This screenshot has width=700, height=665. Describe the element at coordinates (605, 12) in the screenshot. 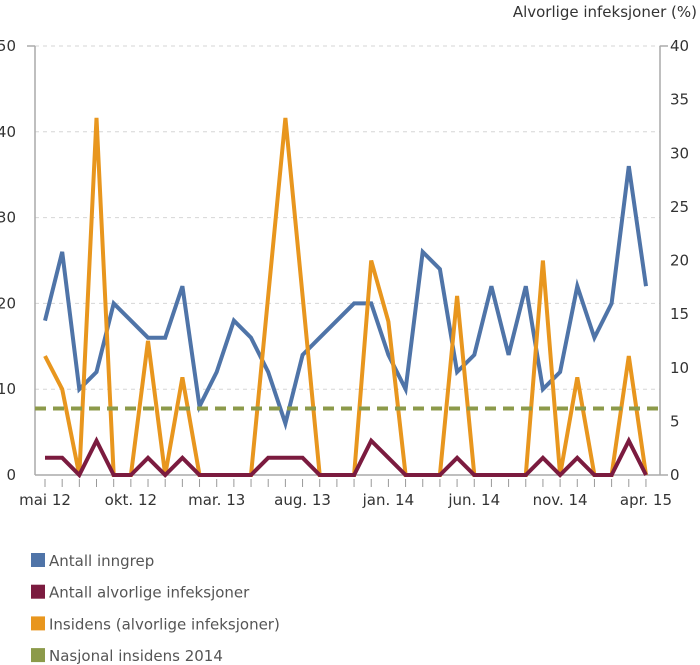

I see `y2-axis-title: Alvorlige infeksjoner (%)` at that location.